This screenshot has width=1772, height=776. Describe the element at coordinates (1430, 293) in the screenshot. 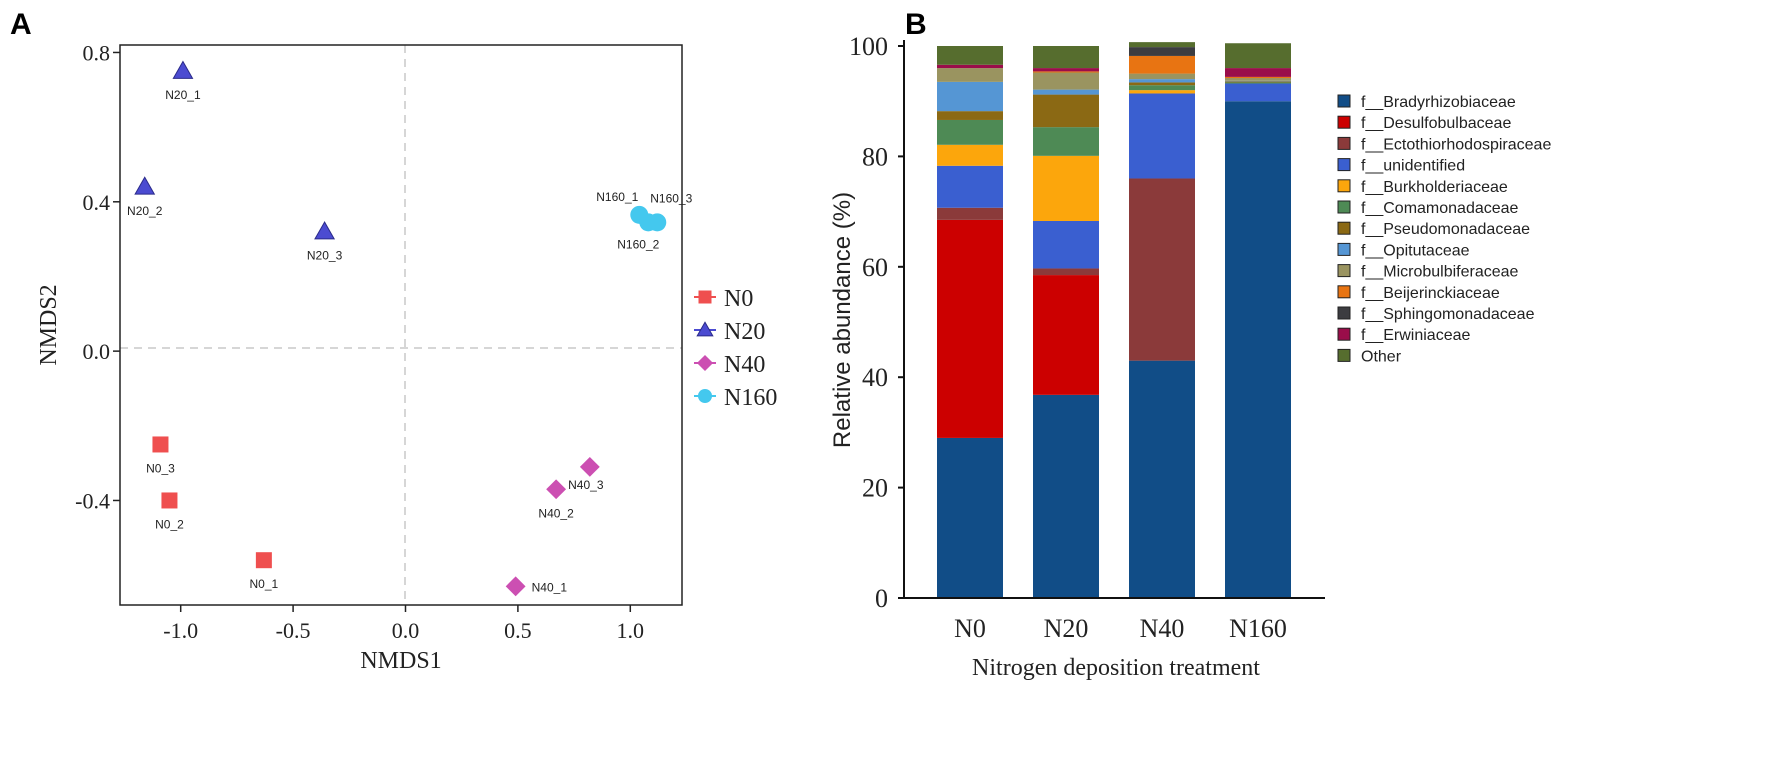

I see `legend-label-f-beijerinckiaceae: f__Beijerinckiaceae` at that location.